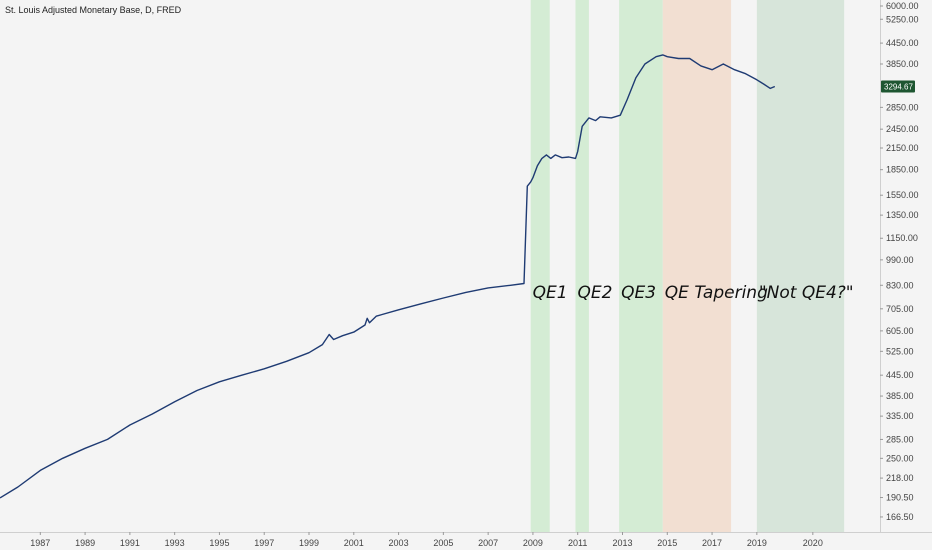 The width and height of the screenshot is (932, 550). What do you see at coordinates (902, 43) in the screenshot?
I see `y-tick-label: 4450.00` at bounding box center [902, 43].